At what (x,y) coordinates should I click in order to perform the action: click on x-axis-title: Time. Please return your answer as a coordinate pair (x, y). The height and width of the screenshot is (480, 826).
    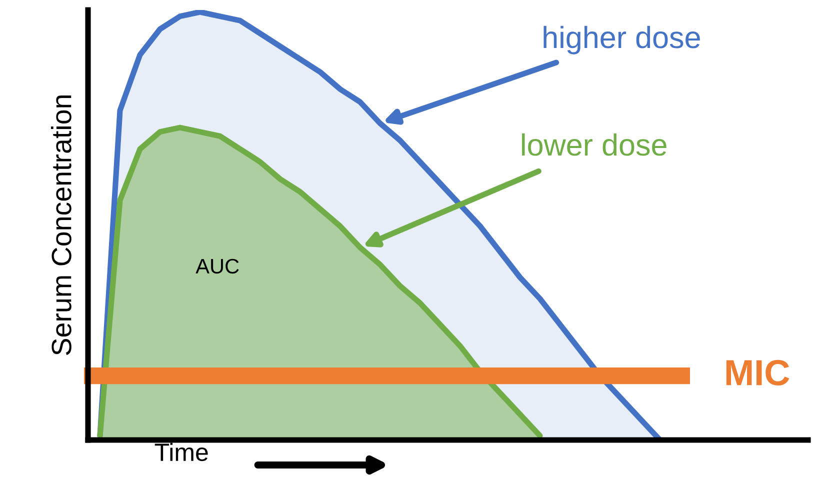
    Looking at the image, I should click on (181, 452).